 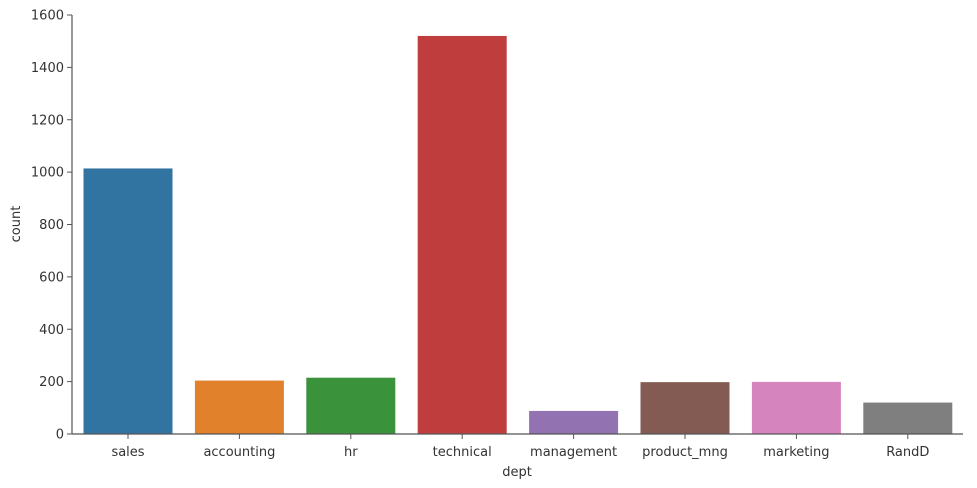 What do you see at coordinates (51, 277) in the screenshot?
I see `y-tick-label: 600` at bounding box center [51, 277].